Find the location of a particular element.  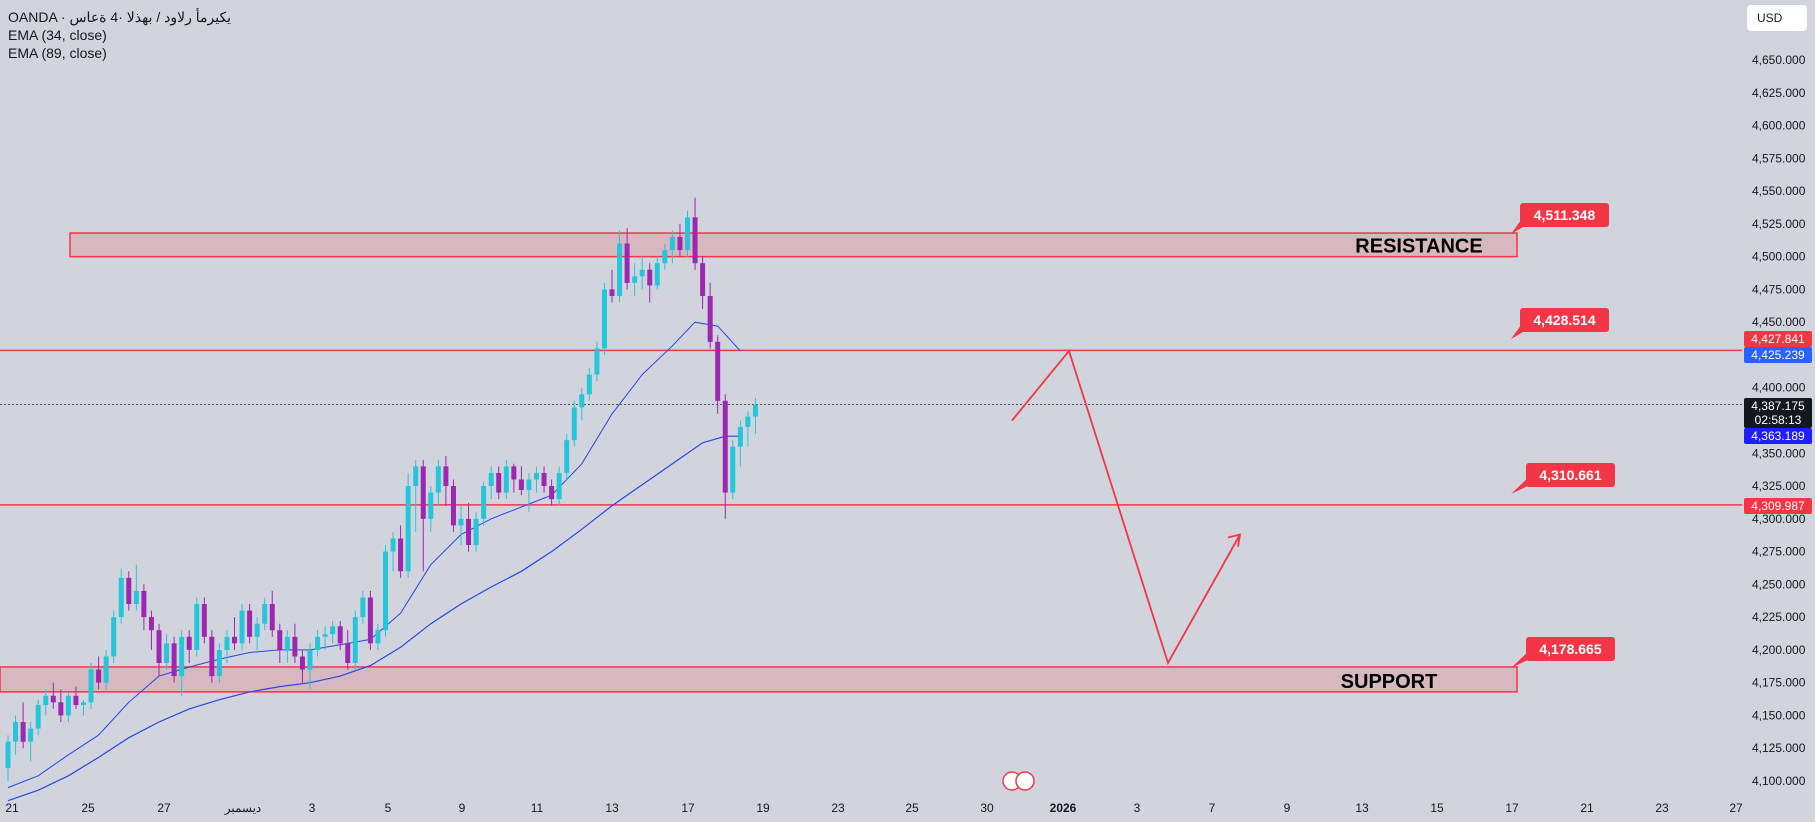

ema34-price-tag is located at coordinates (1778, 355).